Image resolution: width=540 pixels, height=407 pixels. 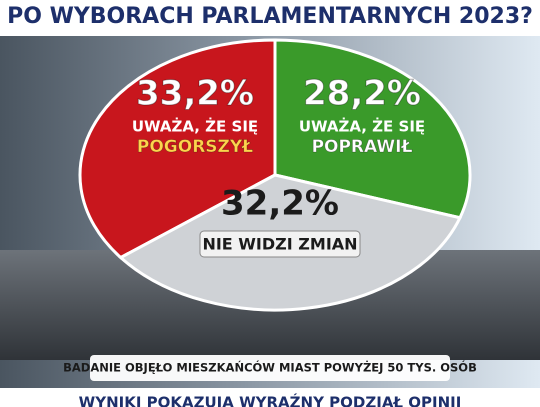 I want to click on title-band, so click(x=270, y=18).